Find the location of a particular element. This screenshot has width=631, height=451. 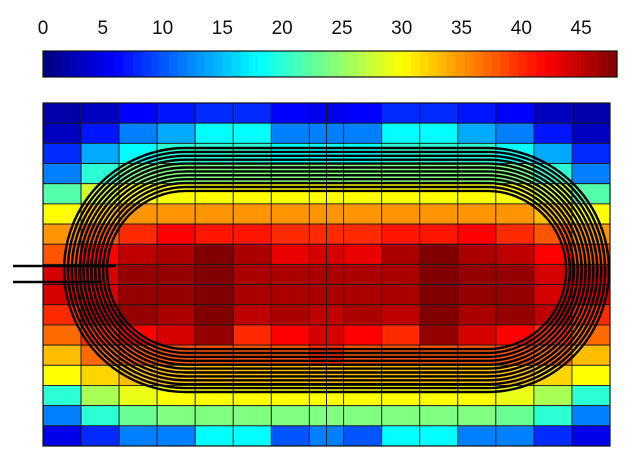

colorbar-tick-label: 10 is located at coordinates (162, 28).